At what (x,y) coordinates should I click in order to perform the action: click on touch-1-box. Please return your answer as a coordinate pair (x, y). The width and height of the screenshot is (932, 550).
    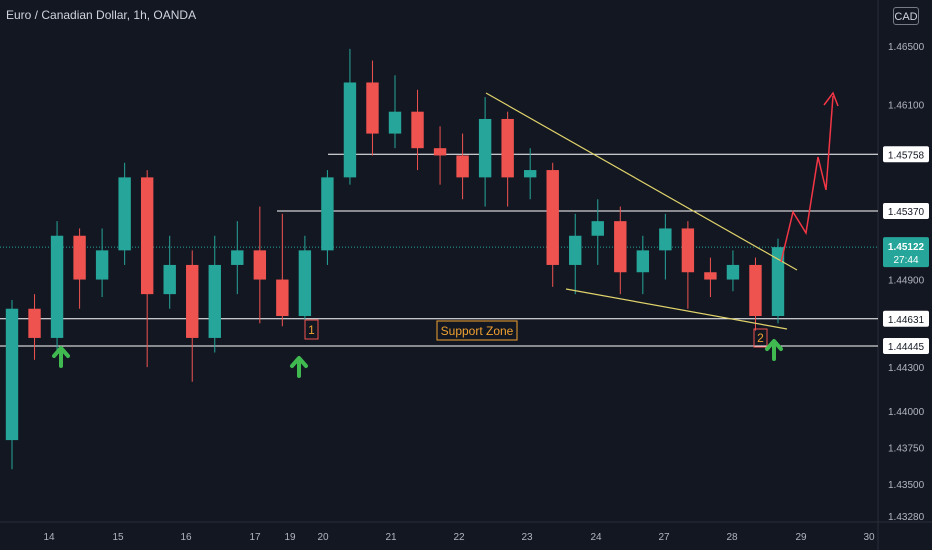
    Looking at the image, I should click on (311, 329).